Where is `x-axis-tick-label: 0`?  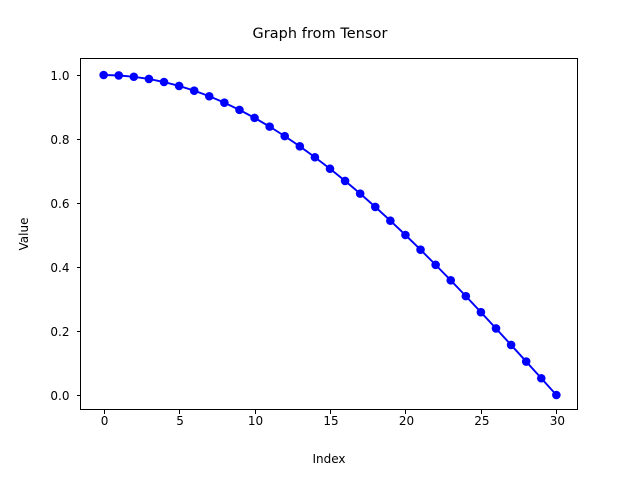 x-axis-tick-label: 0 is located at coordinates (104, 421).